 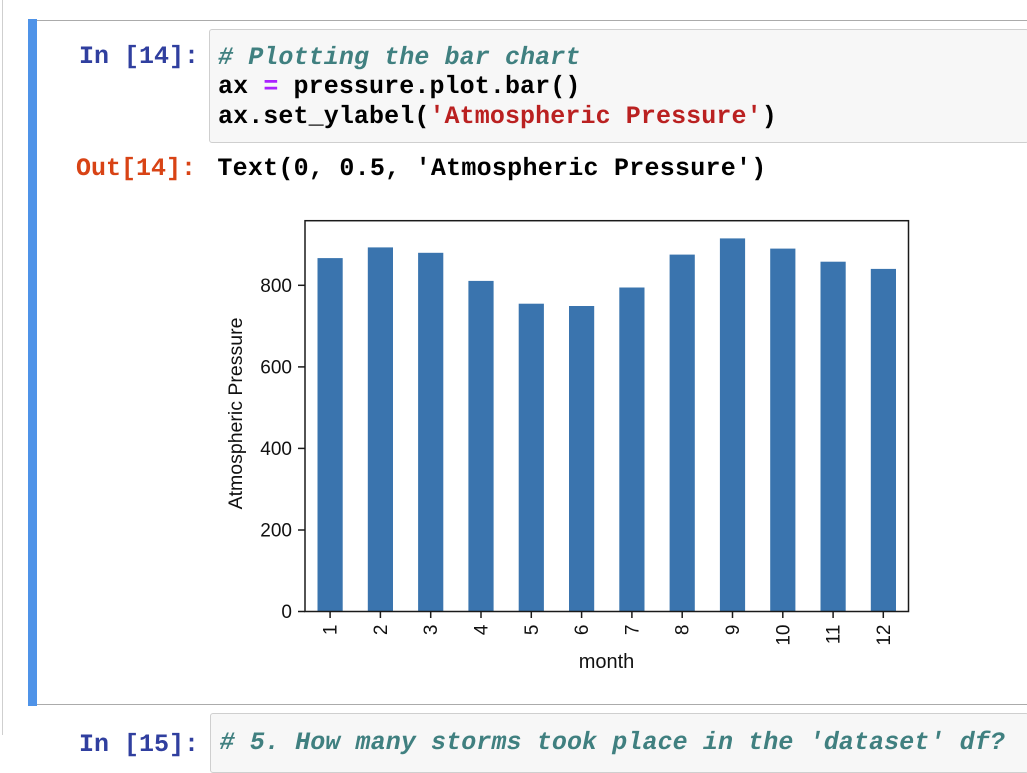 What do you see at coordinates (884, 635) in the screenshot?
I see `svg-text: 12` at bounding box center [884, 635].